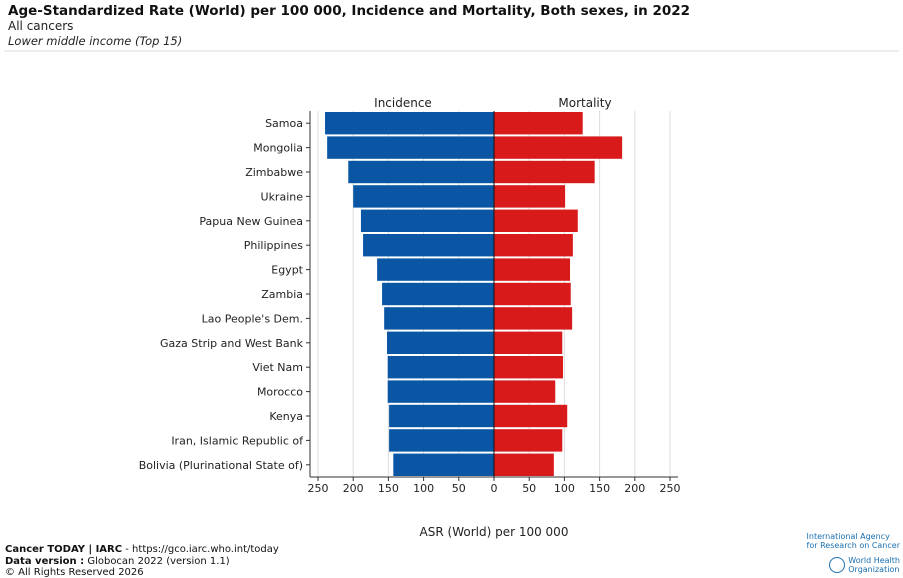  Describe the element at coordinates (237, 440) in the screenshot. I see `y-tick-label: Iran, Islamic Republic of` at that location.